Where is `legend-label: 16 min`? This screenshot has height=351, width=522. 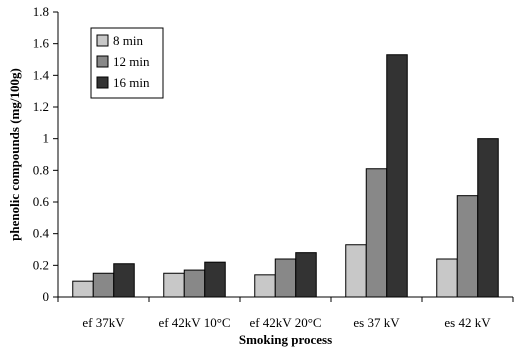 legend-label: 16 min is located at coordinates (131, 82).